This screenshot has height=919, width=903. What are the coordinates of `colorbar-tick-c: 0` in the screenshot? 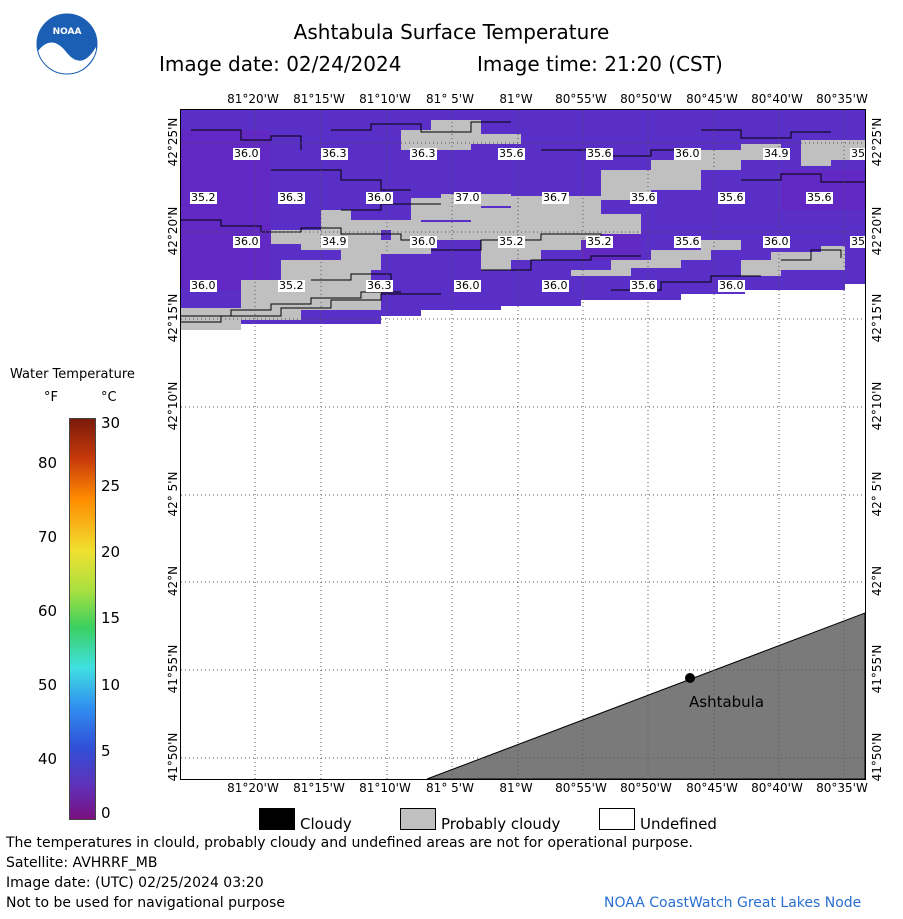 It's located at (106, 813).